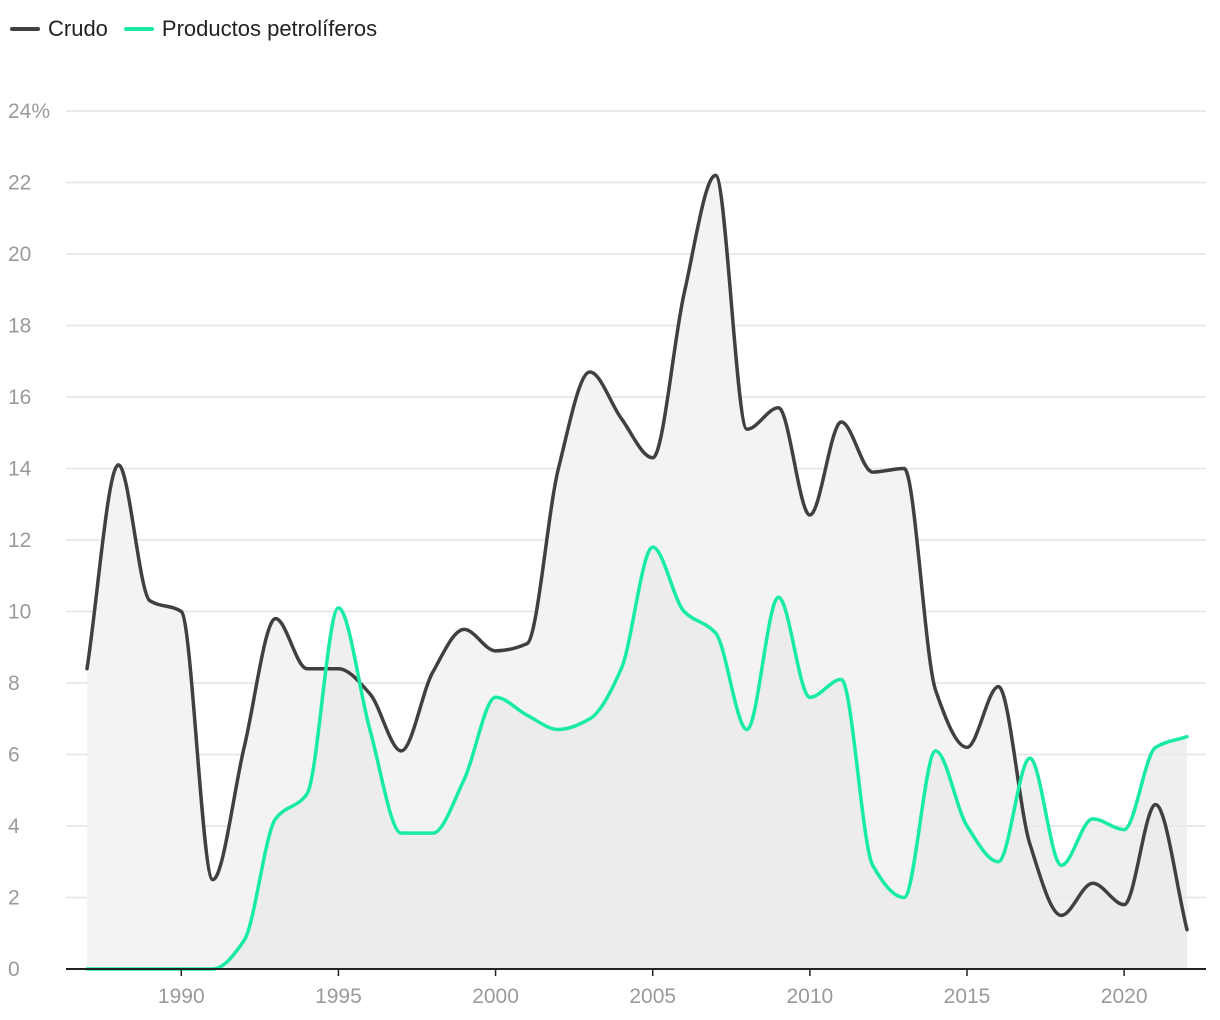 This screenshot has width=1220, height=1020. Describe the element at coordinates (25, 29) in the screenshot. I see `legend-swatch-crudo` at that location.